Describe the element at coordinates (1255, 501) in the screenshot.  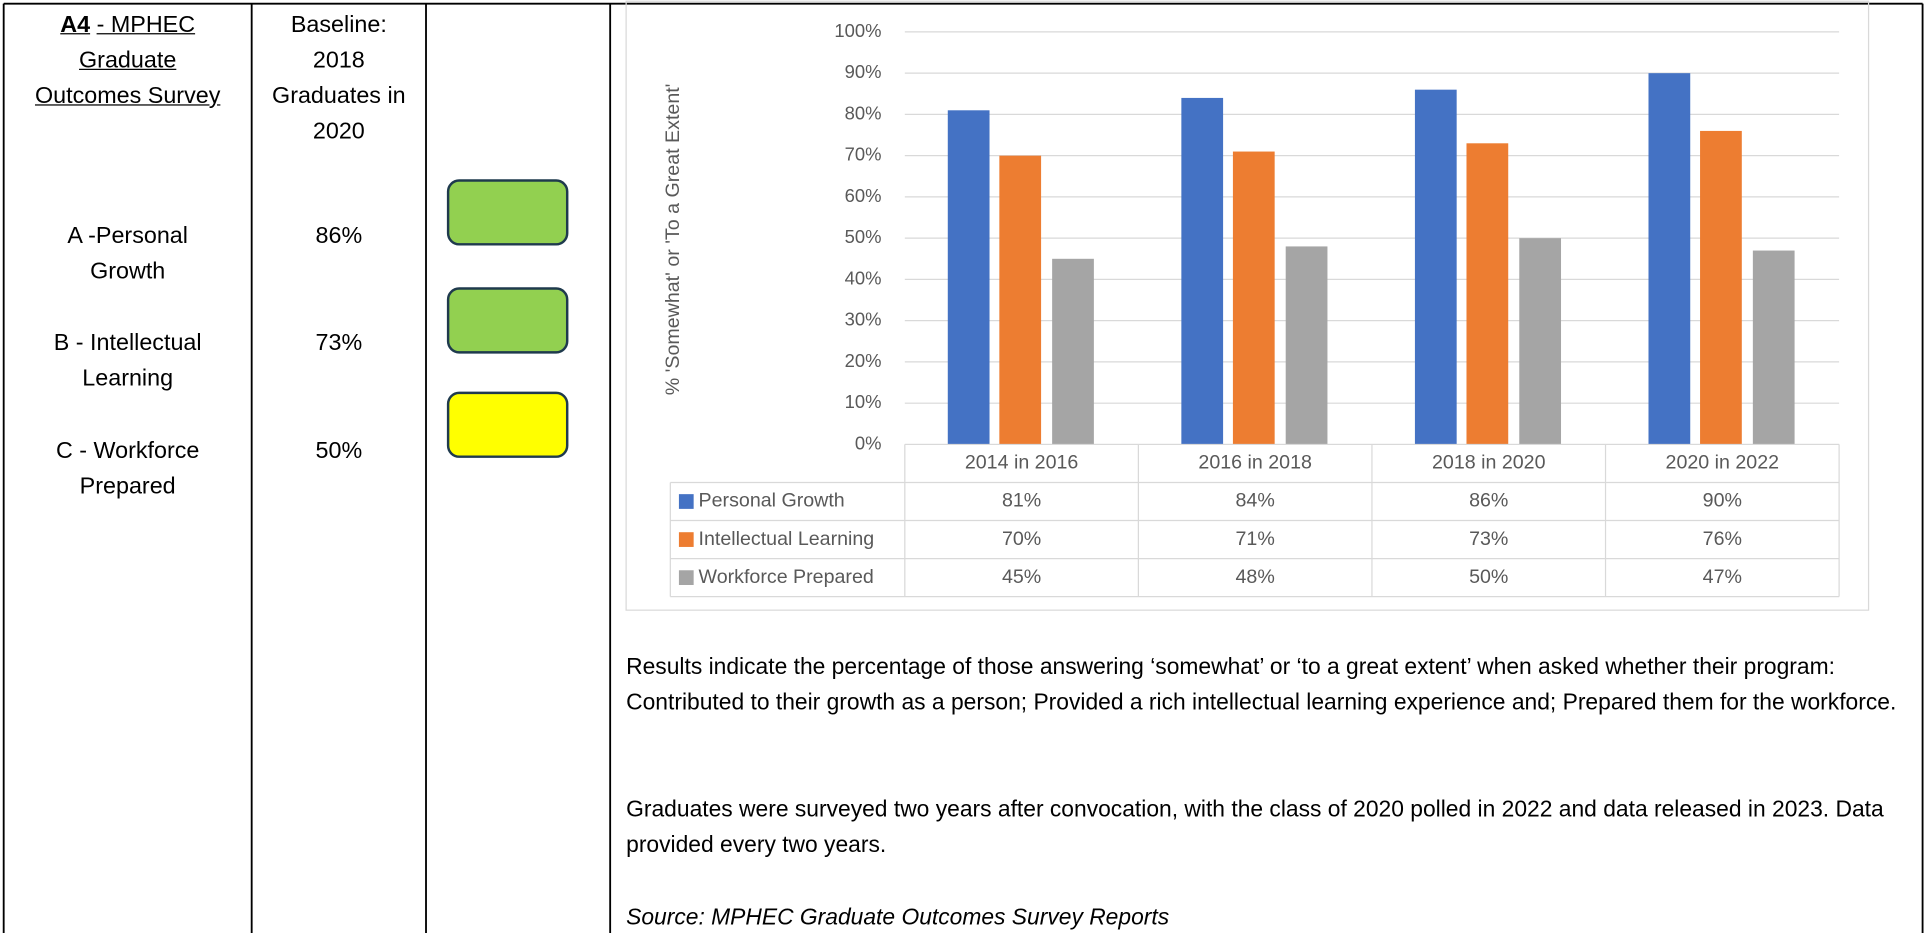
I see `value-label: 84%` at that location.